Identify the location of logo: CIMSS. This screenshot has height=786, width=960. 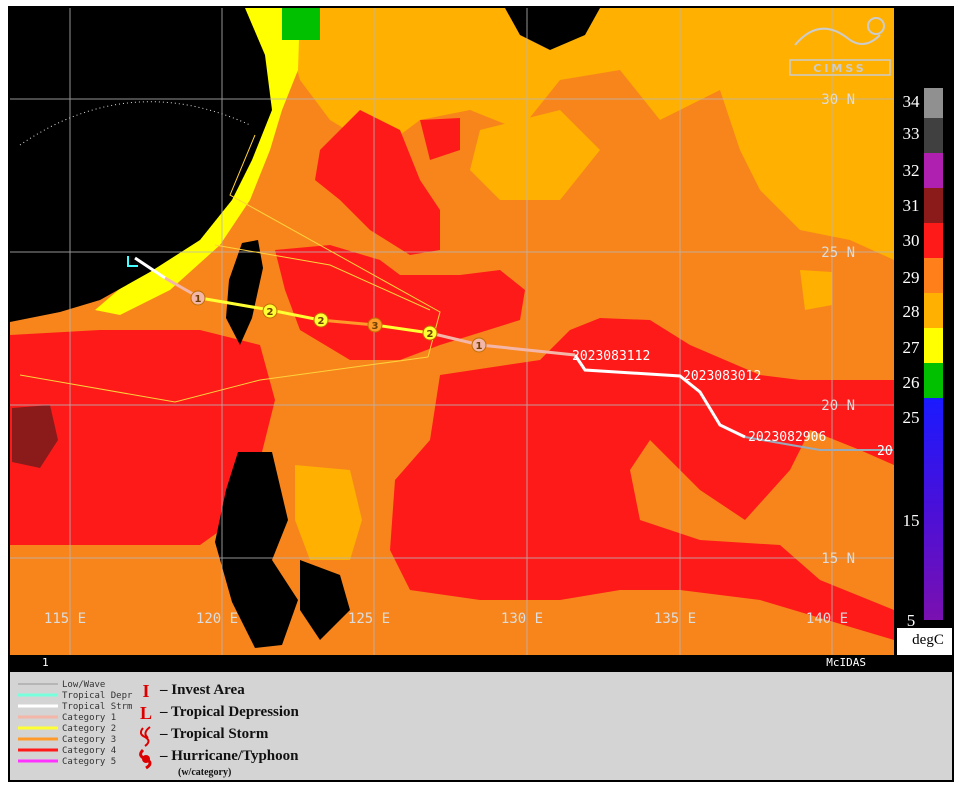
(840, 46).